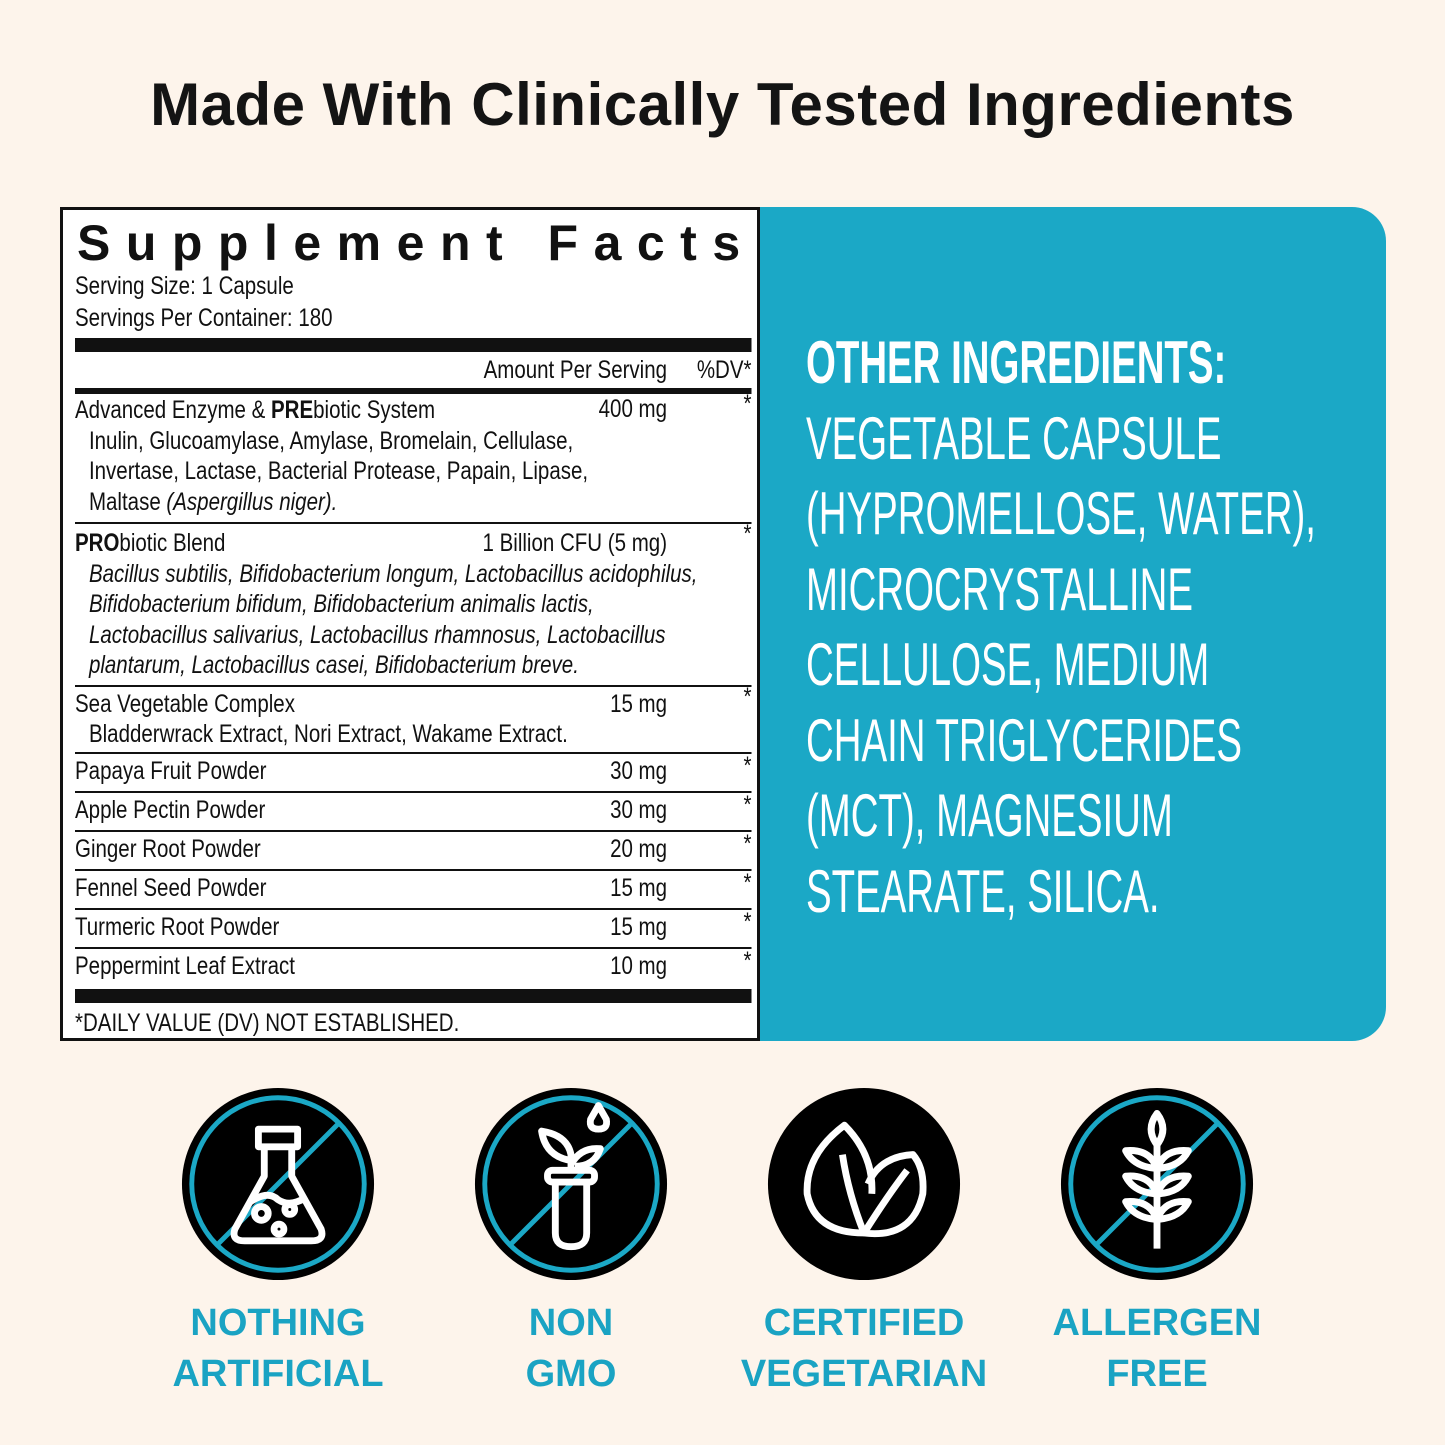 This screenshot has height=1445, width=1445. What do you see at coordinates (204, 318) in the screenshot?
I see `servings-per-container: Servings Per Container: 180` at bounding box center [204, 318].